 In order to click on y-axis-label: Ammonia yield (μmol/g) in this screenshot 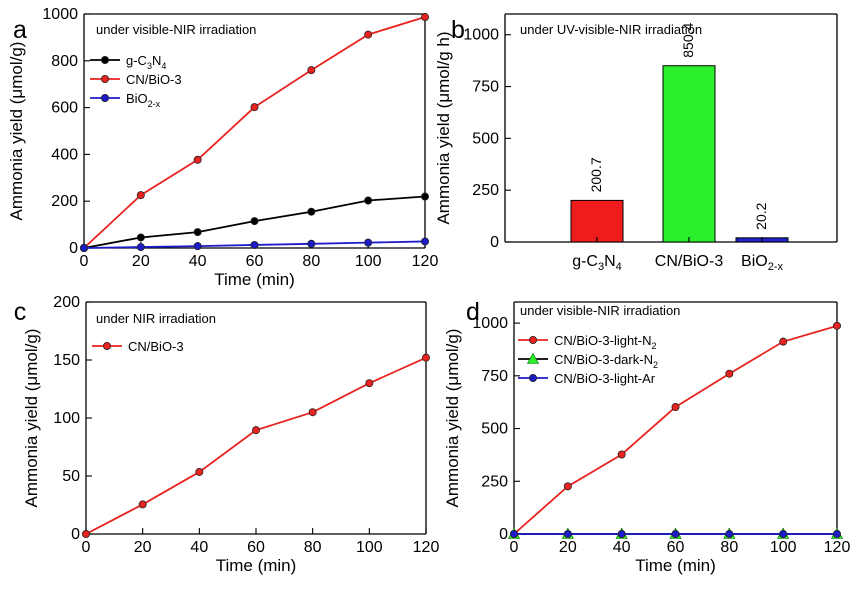, I will do `click(16, 131)`.